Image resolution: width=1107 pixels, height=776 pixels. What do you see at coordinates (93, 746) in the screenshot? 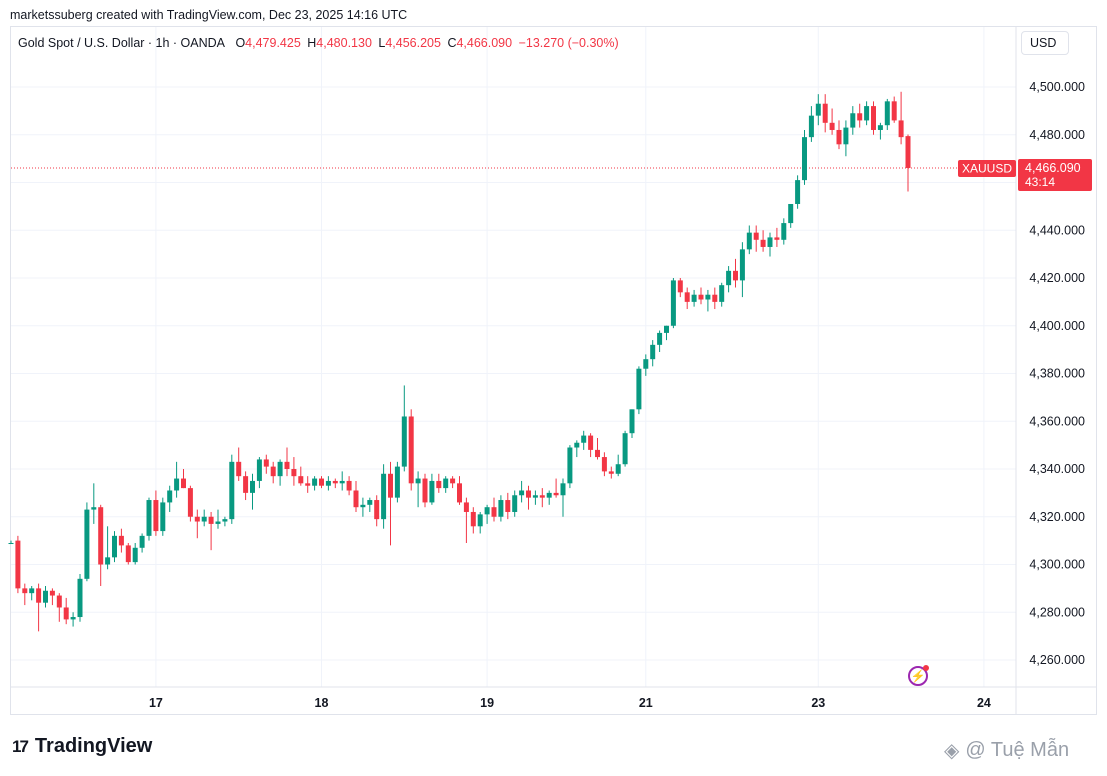
I see `tradingview-wordmark: TradingView` at bounding box center [93, 746].